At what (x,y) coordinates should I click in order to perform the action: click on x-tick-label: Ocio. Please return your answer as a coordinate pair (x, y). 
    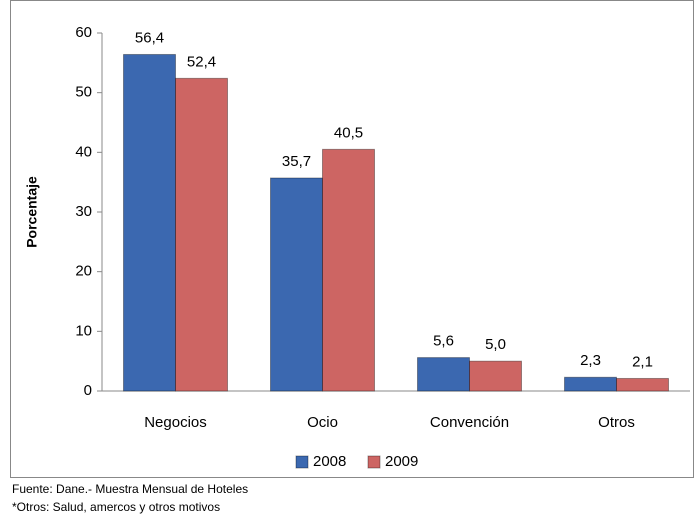
    Looking at the image, I should click on (322, 422).